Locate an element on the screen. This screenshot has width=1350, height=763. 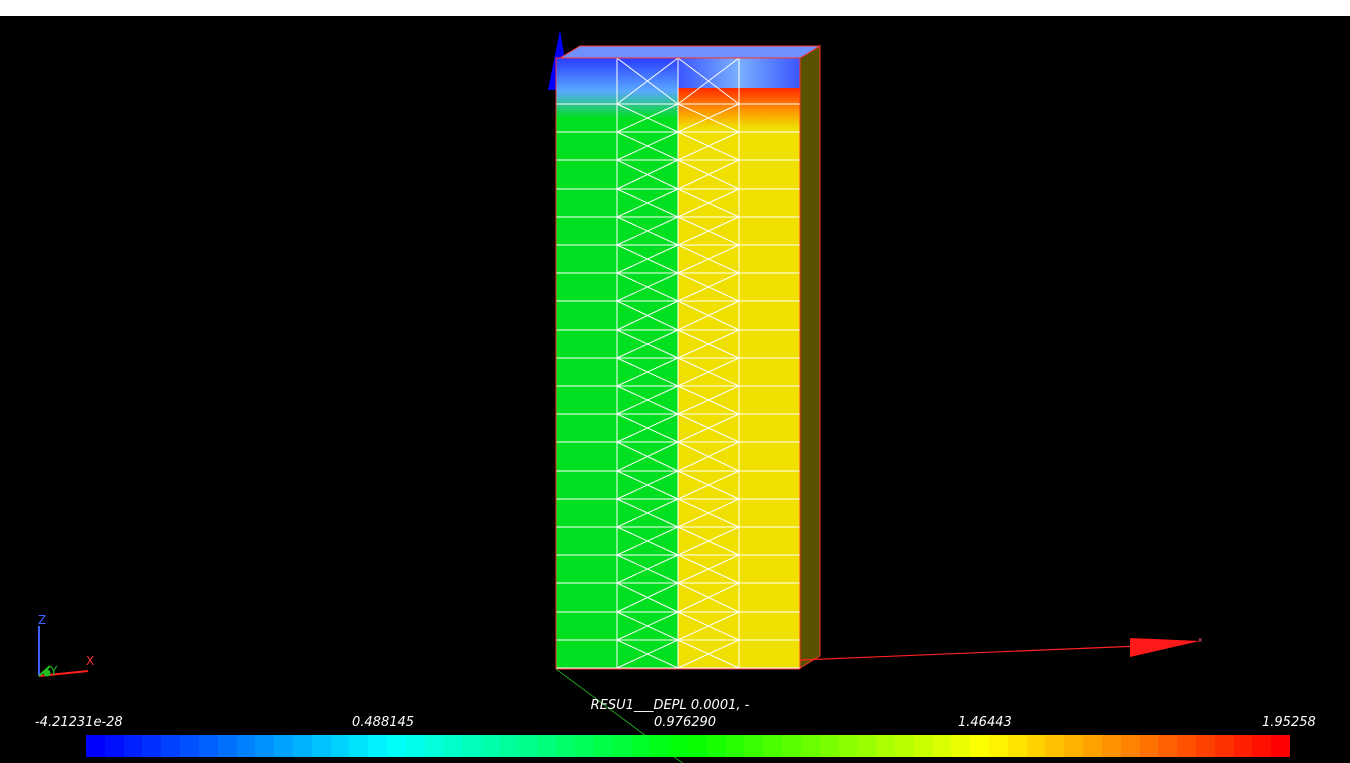
window-title-strip is located at coordinates (675, 8).